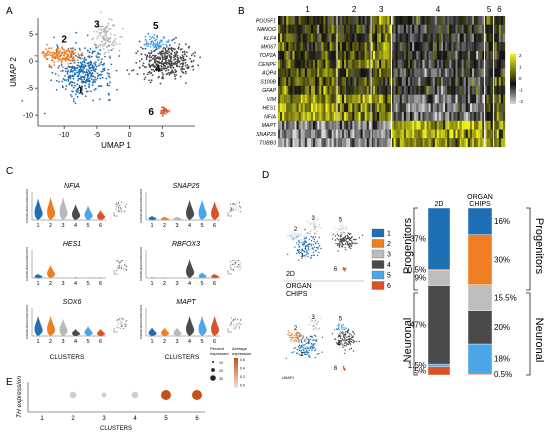  Describe the element at coordinates (13, 72) in the screenshot. I see `panel-a-y-label: UMAP 2` at that location.